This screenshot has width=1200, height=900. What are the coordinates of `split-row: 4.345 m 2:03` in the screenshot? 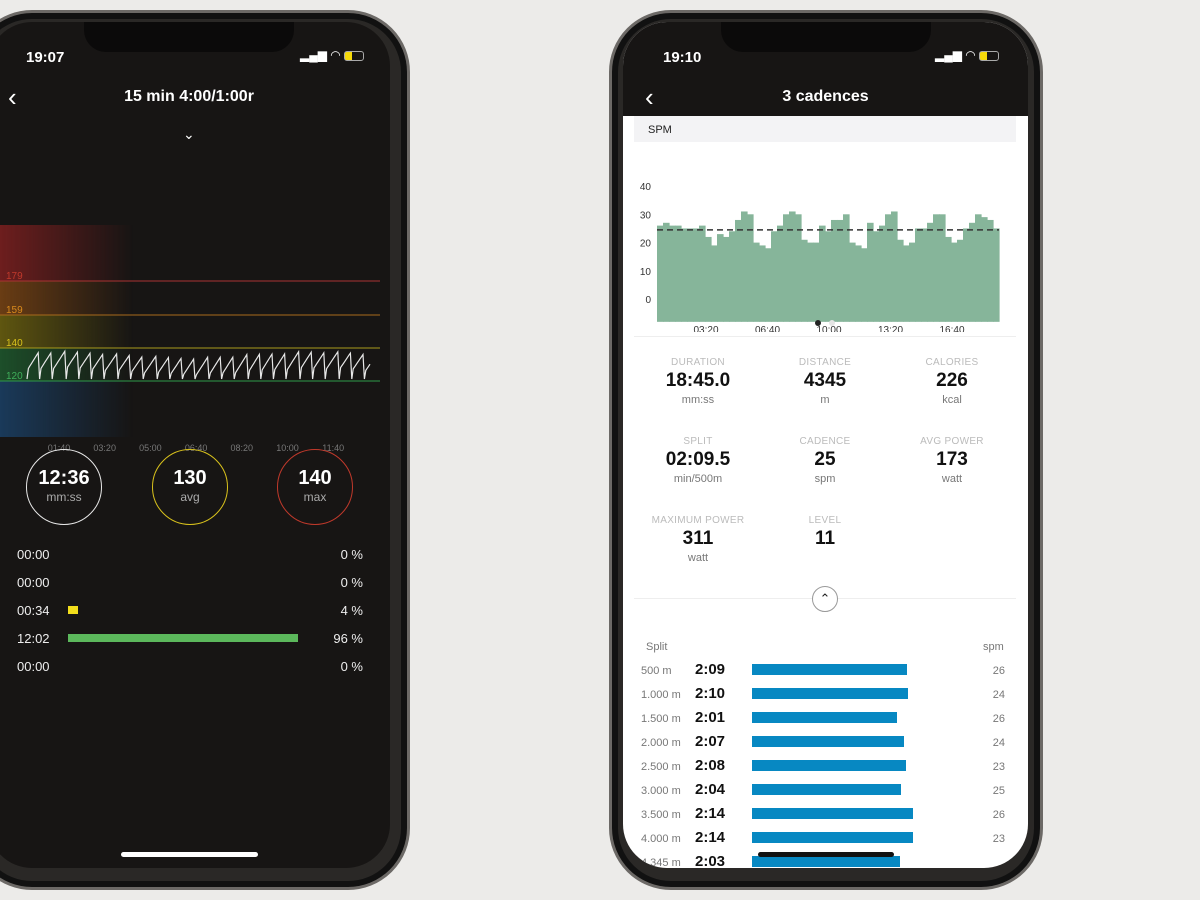 It's located at (823, 860).